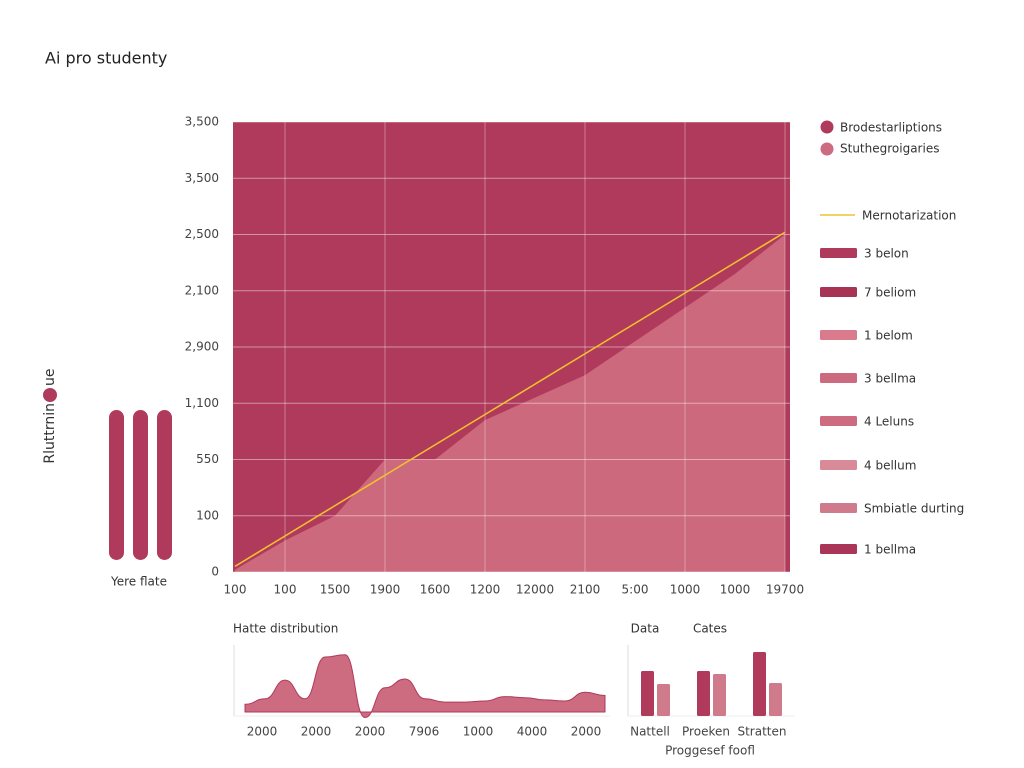  I want to click on side-label-b: ue, so click(50, 378).